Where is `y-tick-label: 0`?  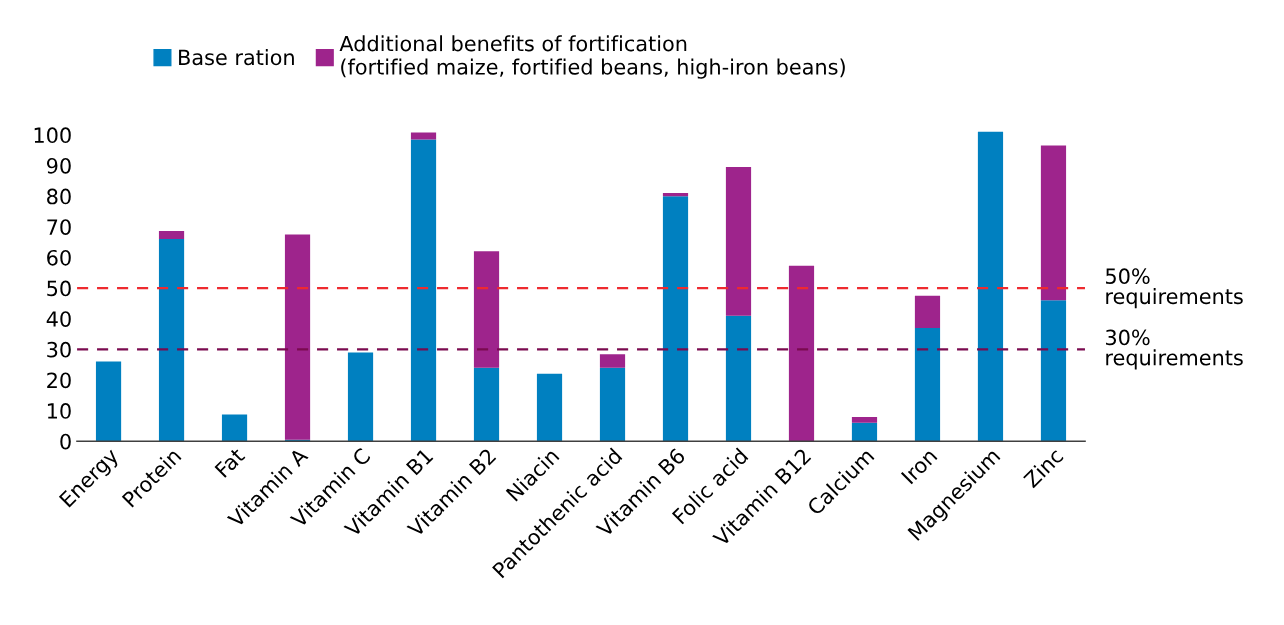
y-tick-label: 0 is located at coordinates (65, 441).